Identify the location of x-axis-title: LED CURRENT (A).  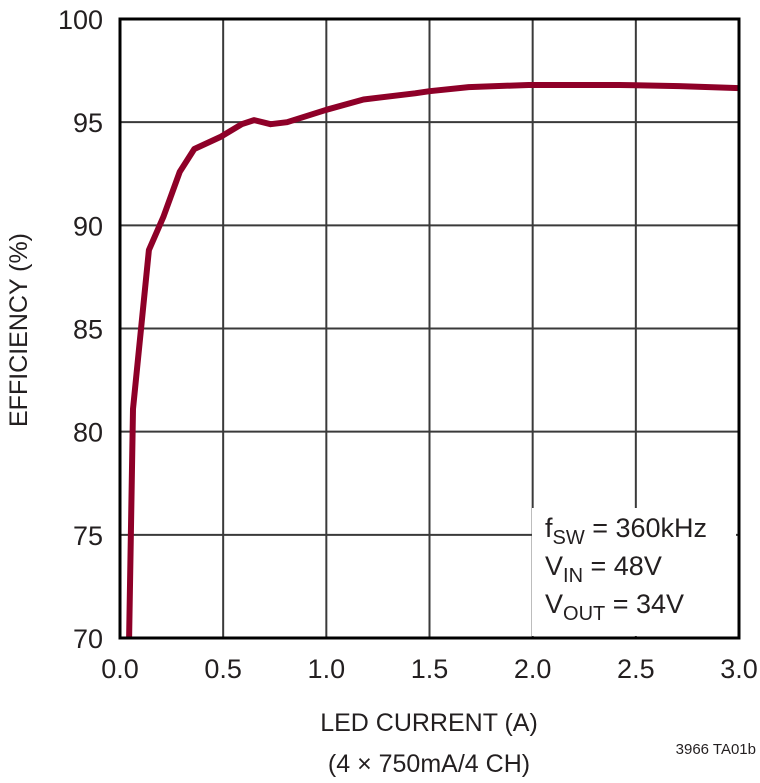
(429, 723).